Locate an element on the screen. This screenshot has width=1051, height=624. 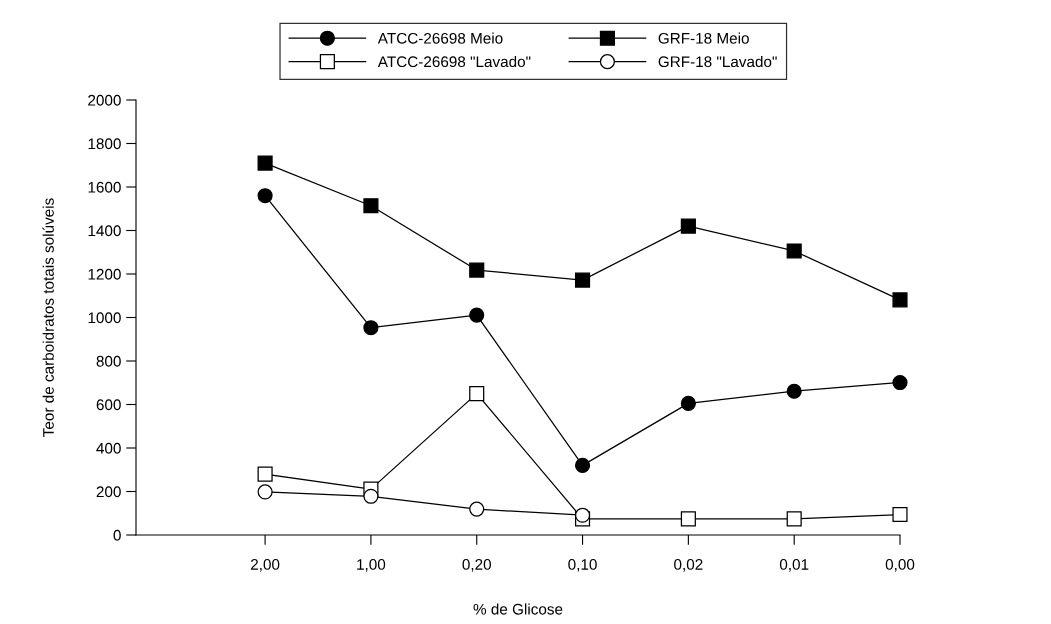
y-tick-label: 1800 is located at coordinates (104, 144).